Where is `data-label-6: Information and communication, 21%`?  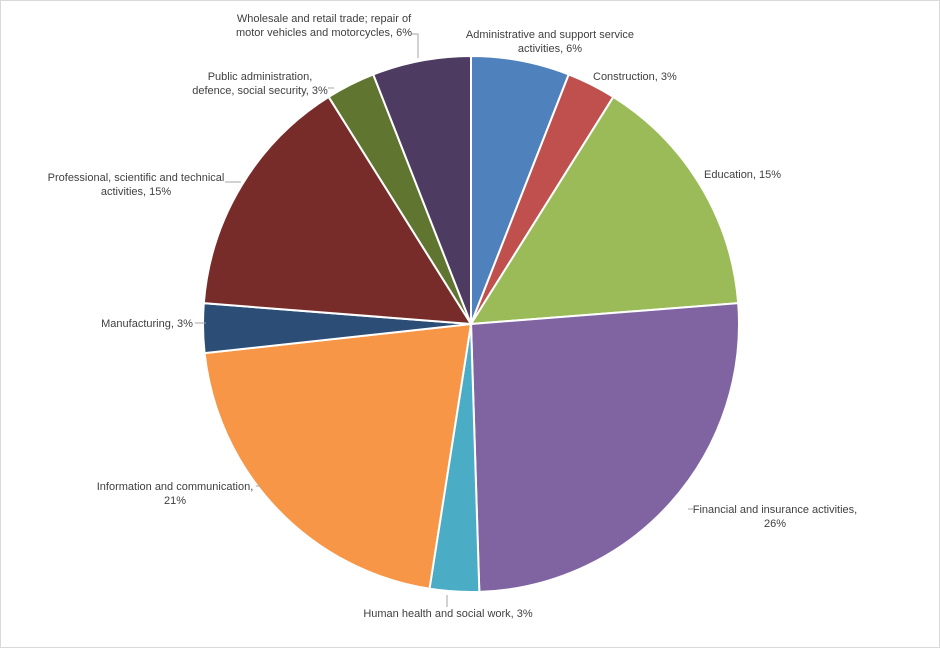 data-label-6: Information and communication, 21% is located at coordinates (175, 494).